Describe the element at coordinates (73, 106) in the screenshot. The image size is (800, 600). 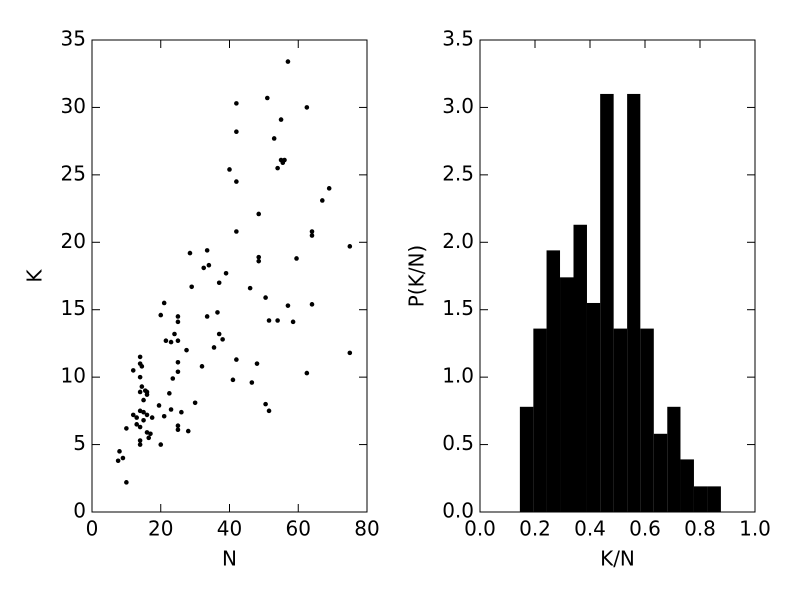
I see `y-tick-label: 30` at that location.